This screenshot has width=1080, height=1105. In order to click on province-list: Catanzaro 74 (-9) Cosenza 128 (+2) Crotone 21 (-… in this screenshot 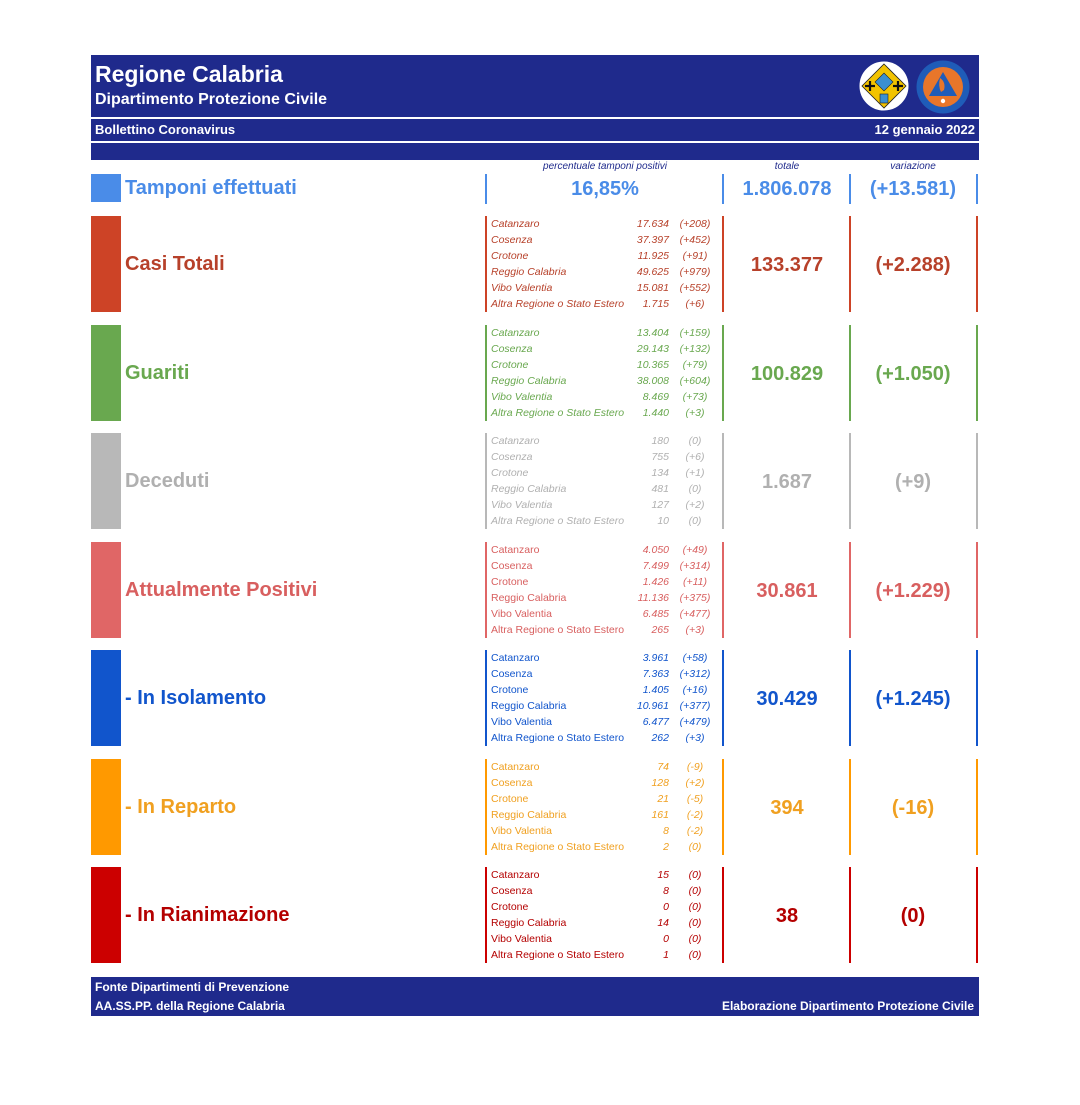, I will do `click(604, 807)`.